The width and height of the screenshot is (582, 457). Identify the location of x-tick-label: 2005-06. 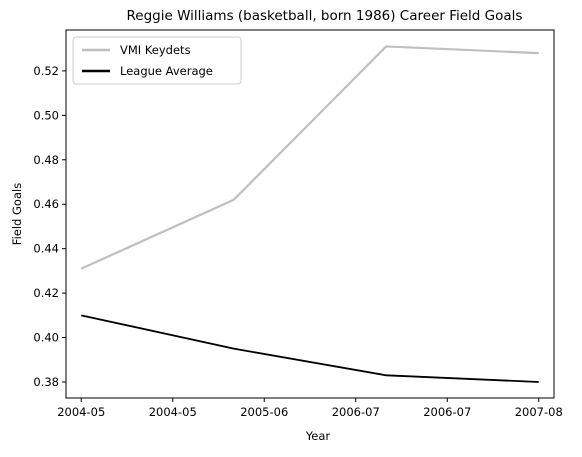
(264, 412).